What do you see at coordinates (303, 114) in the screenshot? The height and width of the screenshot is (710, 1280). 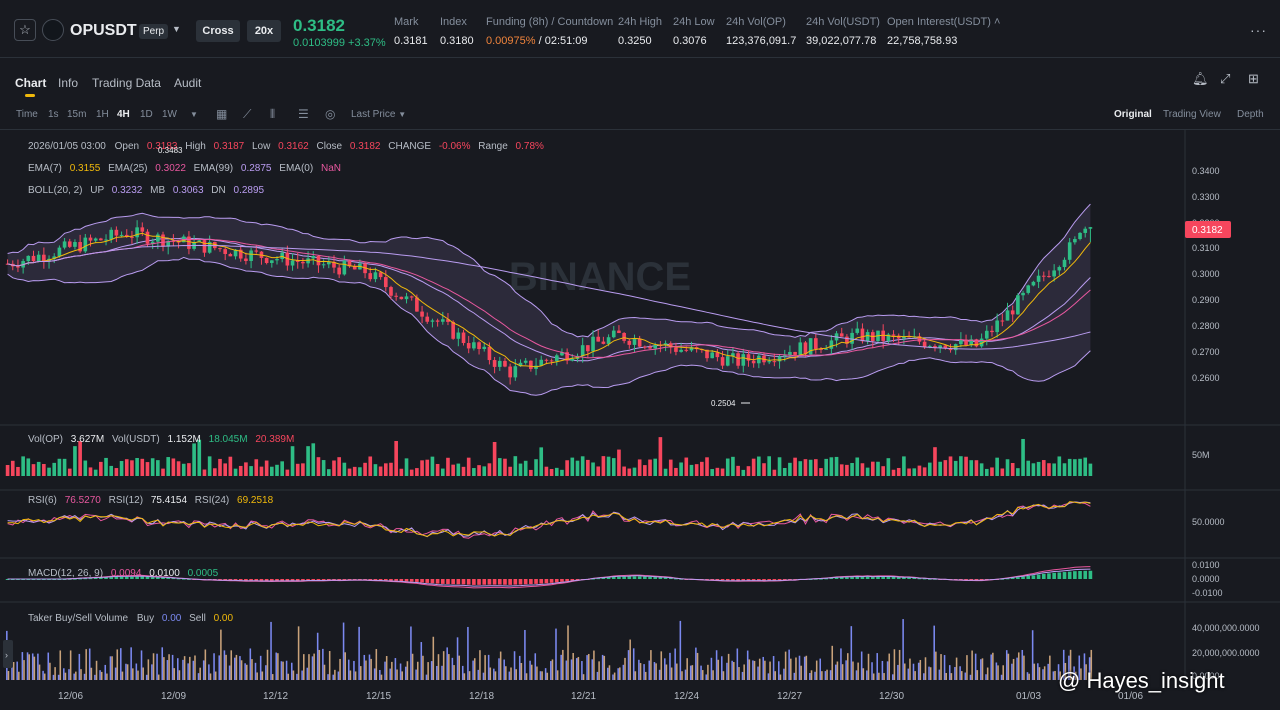 I see `settings-list-icon: ☰` at bounding box center [303, 114].